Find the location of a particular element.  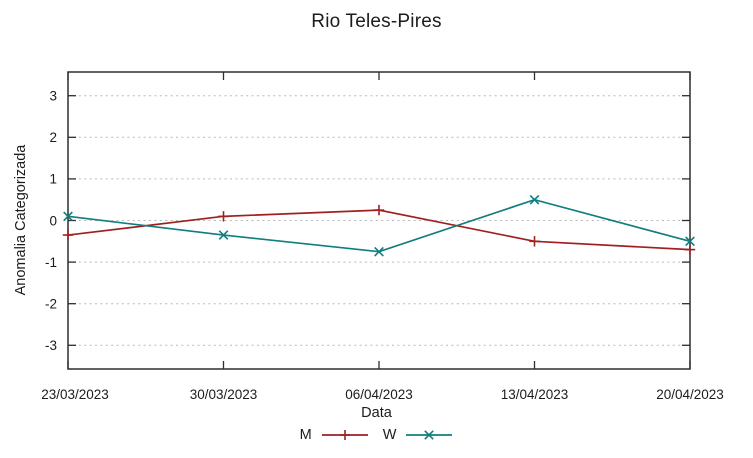

y-tick-label: 2 is located at coordinates (53, 137).